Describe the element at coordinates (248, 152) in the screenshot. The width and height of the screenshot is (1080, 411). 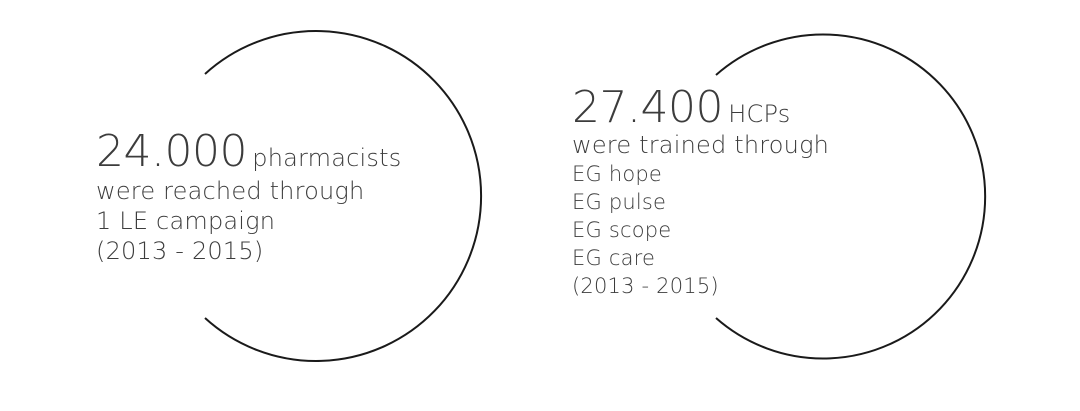
I see `pharmacists-headline: 24.000 pharmacists` at that location.